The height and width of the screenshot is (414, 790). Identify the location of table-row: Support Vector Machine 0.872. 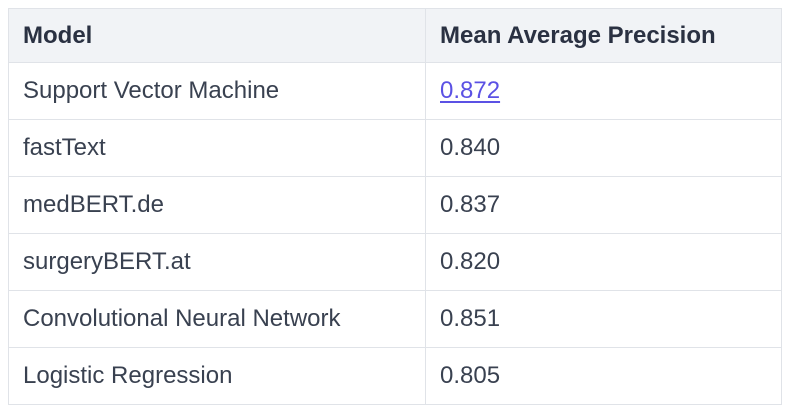
(395, 91).